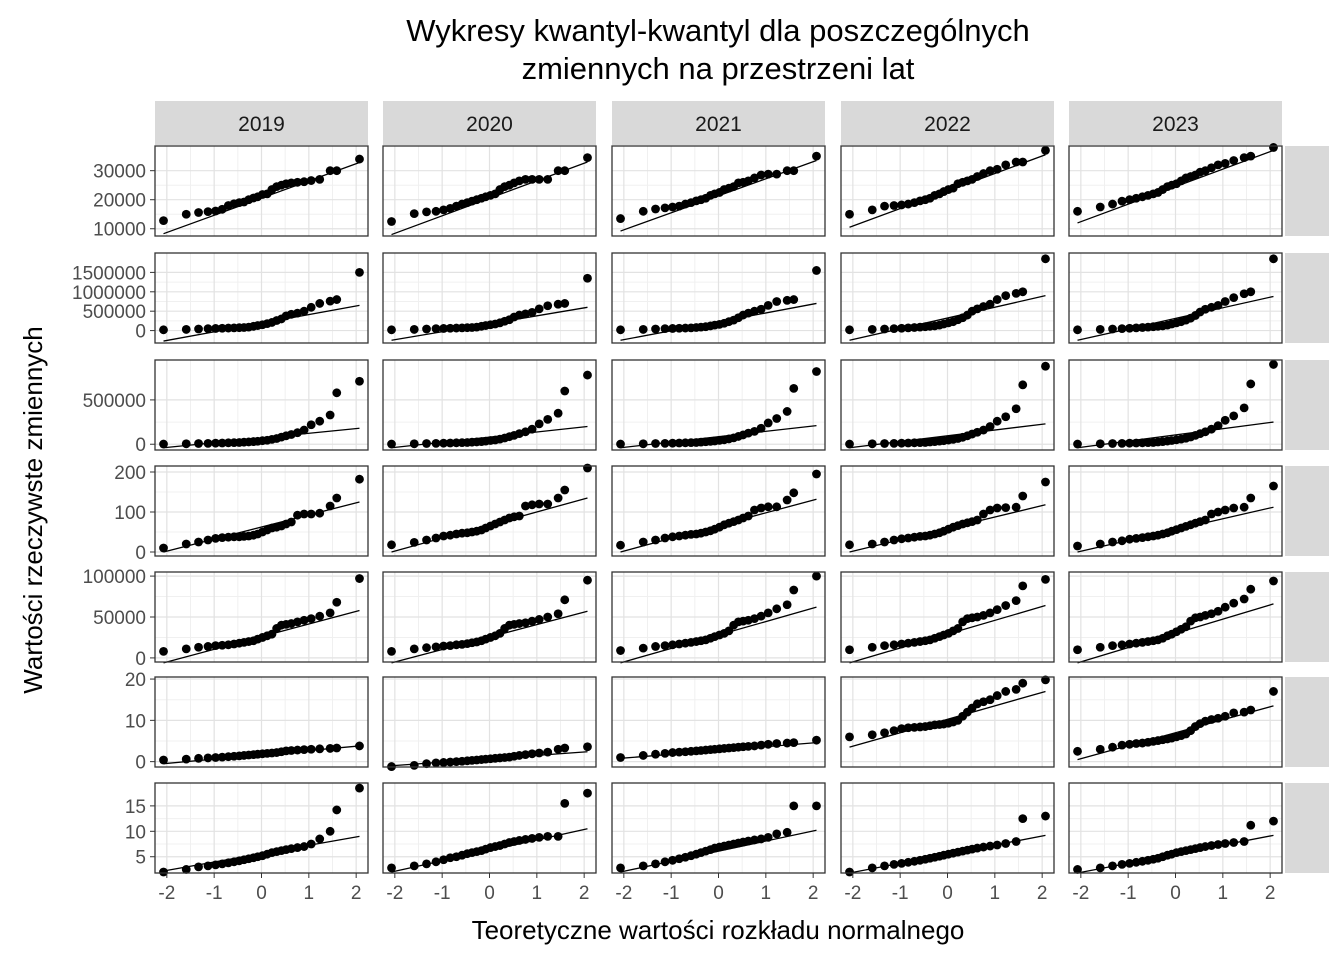  I want to click on panel-SP_INC_-2023, so click(1175, 190).